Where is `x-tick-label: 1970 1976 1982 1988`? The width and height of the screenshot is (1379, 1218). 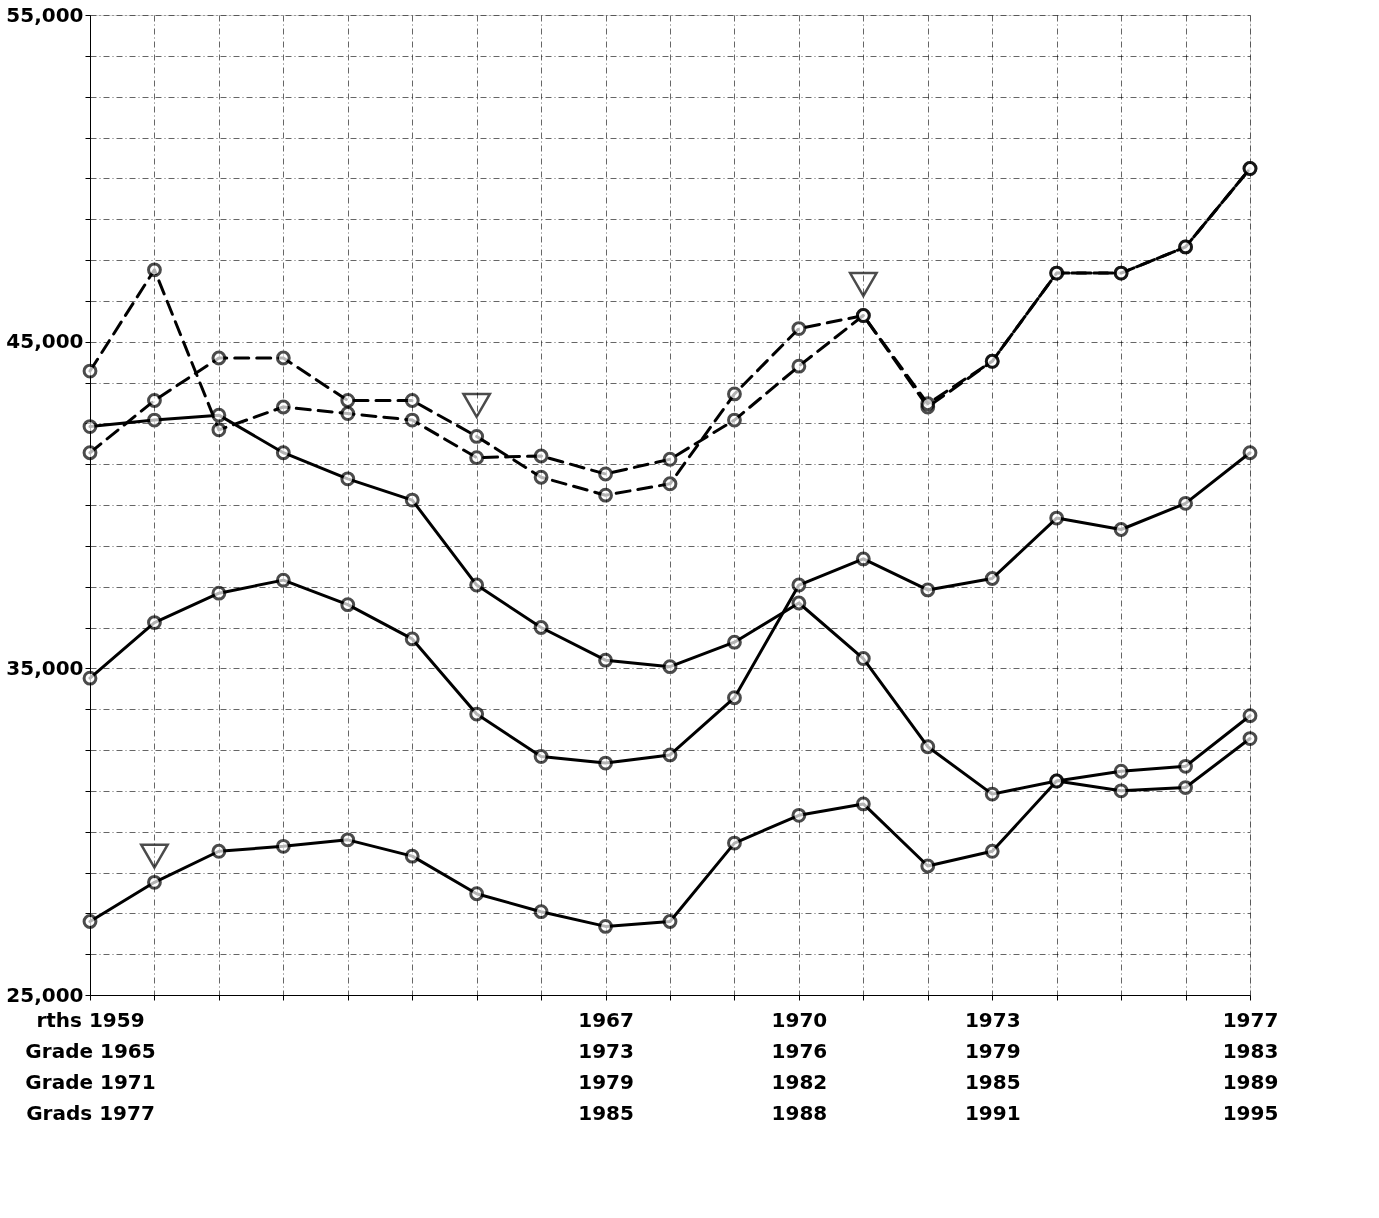 x-tick-label: 1970 1976 1982 1988 is located at coordinates (799, 1066).